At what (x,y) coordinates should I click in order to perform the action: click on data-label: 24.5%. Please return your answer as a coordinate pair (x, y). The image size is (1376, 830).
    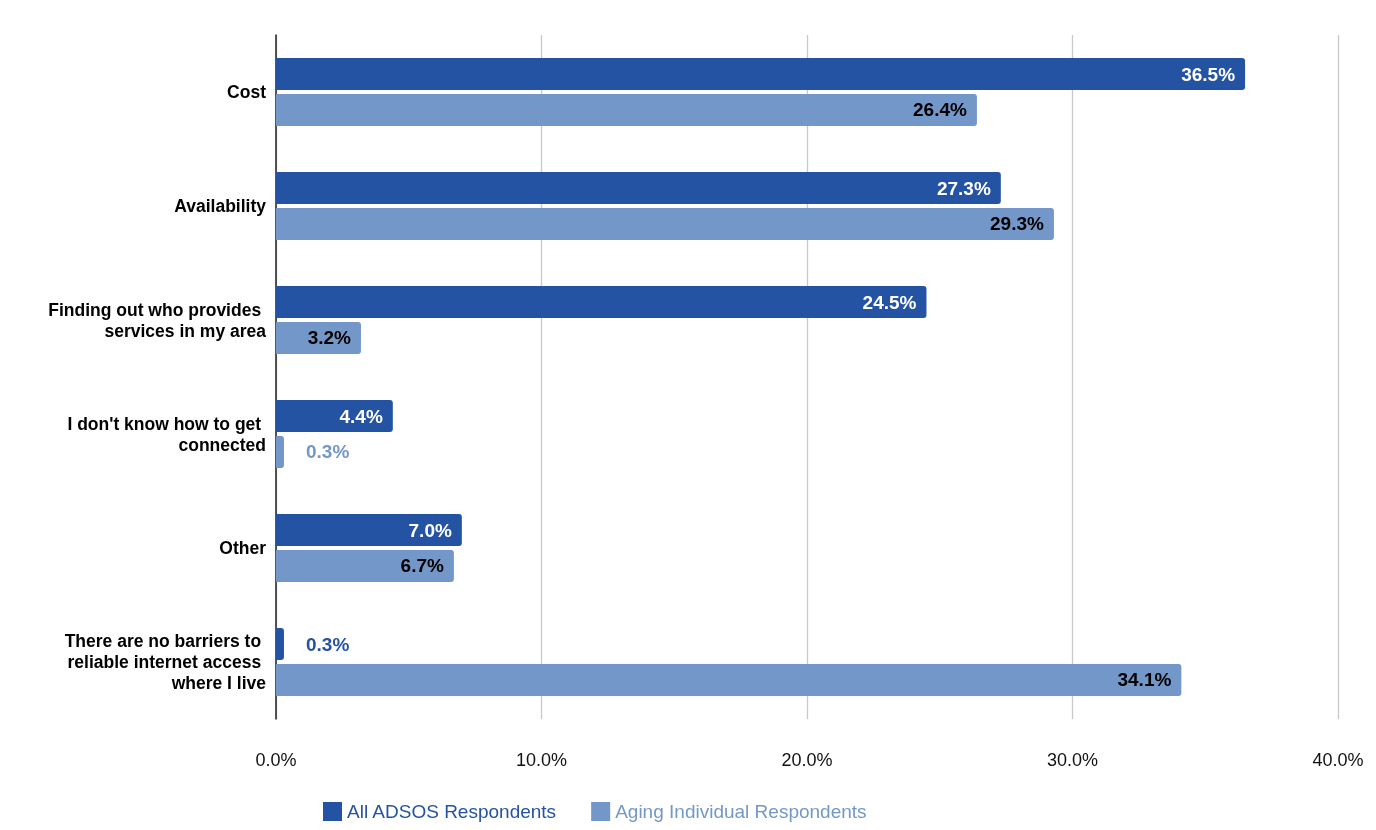
    Looking at the image, I should click on (889, 302).